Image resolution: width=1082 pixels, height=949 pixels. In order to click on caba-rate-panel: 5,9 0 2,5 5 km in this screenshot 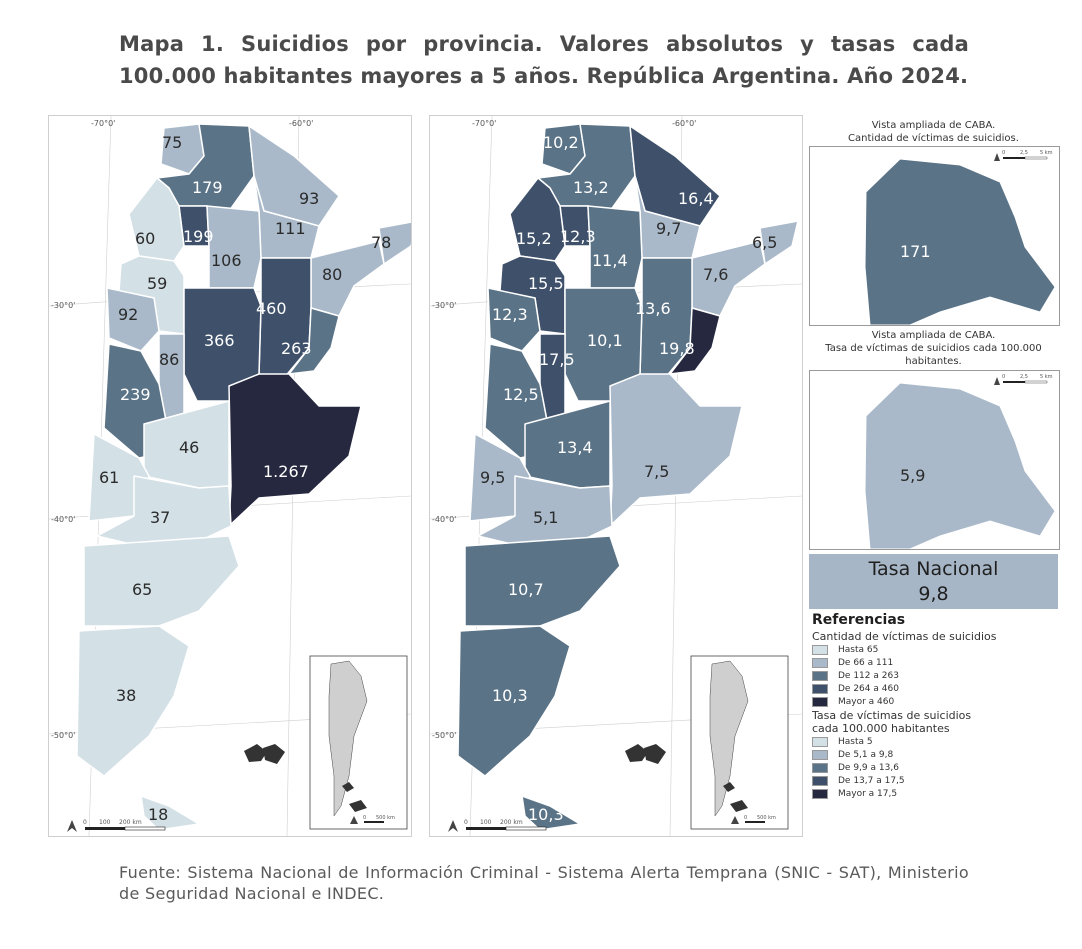, I will do `click(934, 460)`.